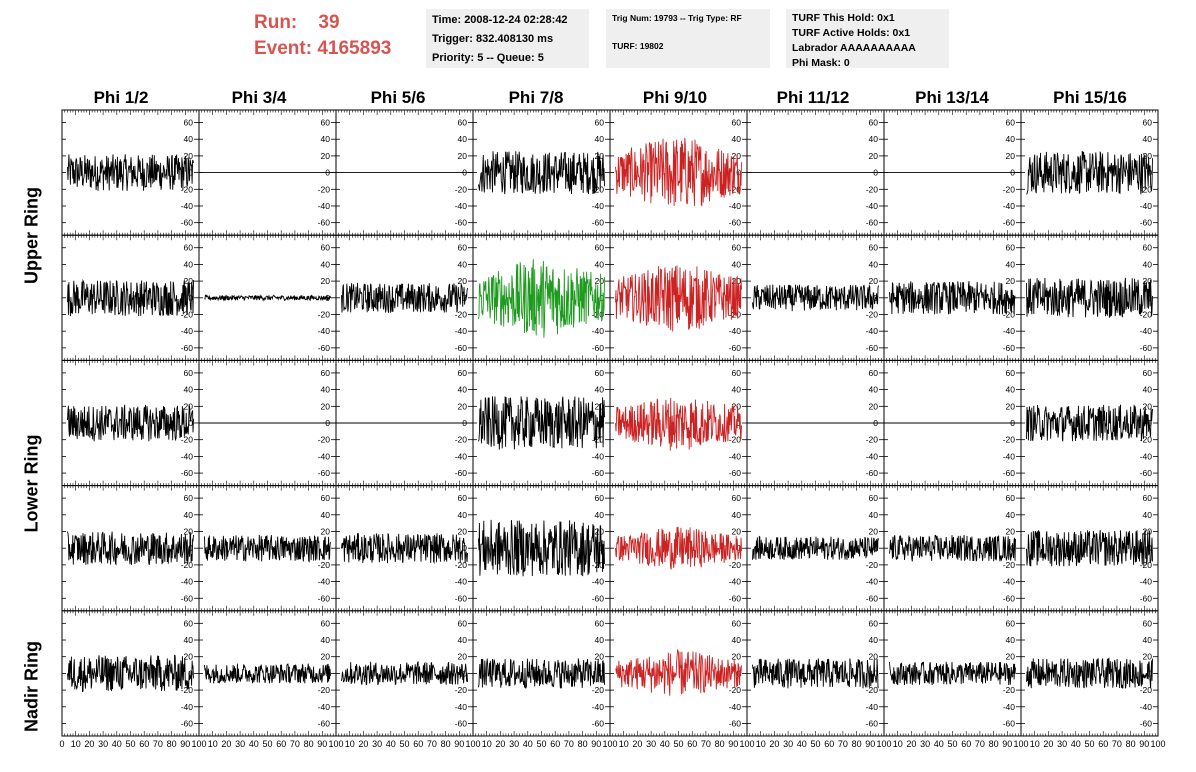 This screenshot has height=772, width=1196. Describe the element at coordinates (329, 22) in the screenshot. I see `run-value: 39` at that location.